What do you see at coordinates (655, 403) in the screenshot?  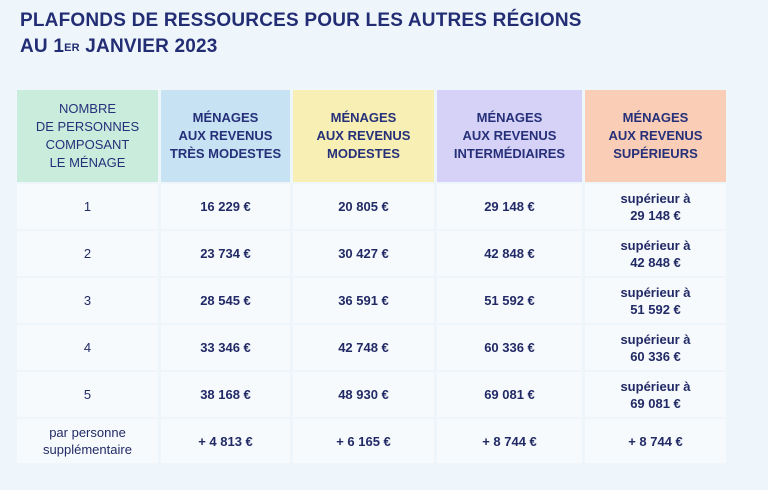 I see `cell-superieurs-value: 69 081 €` at bounding box center [655, 403].